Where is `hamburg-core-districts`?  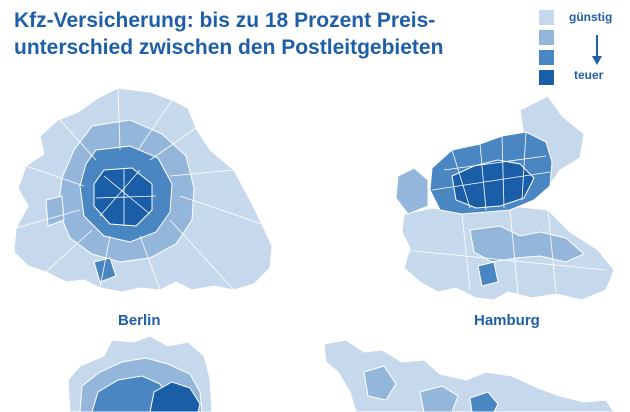
hamburg-core-districts is located at coordinates (493, 184).